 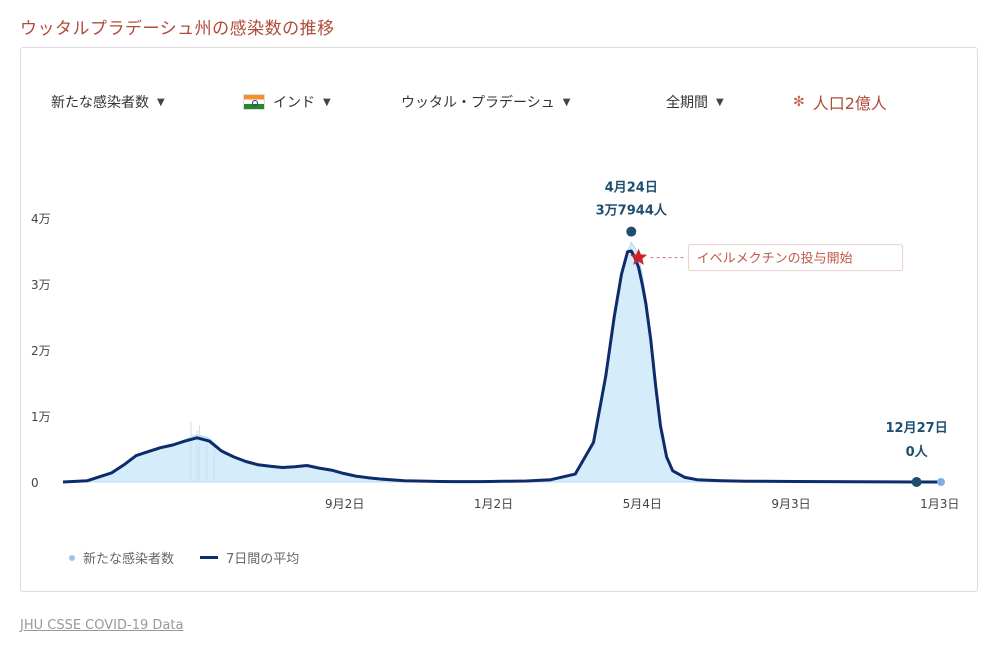 I want to click on asterisk-icon: ✻, so click(x=799, y=102).